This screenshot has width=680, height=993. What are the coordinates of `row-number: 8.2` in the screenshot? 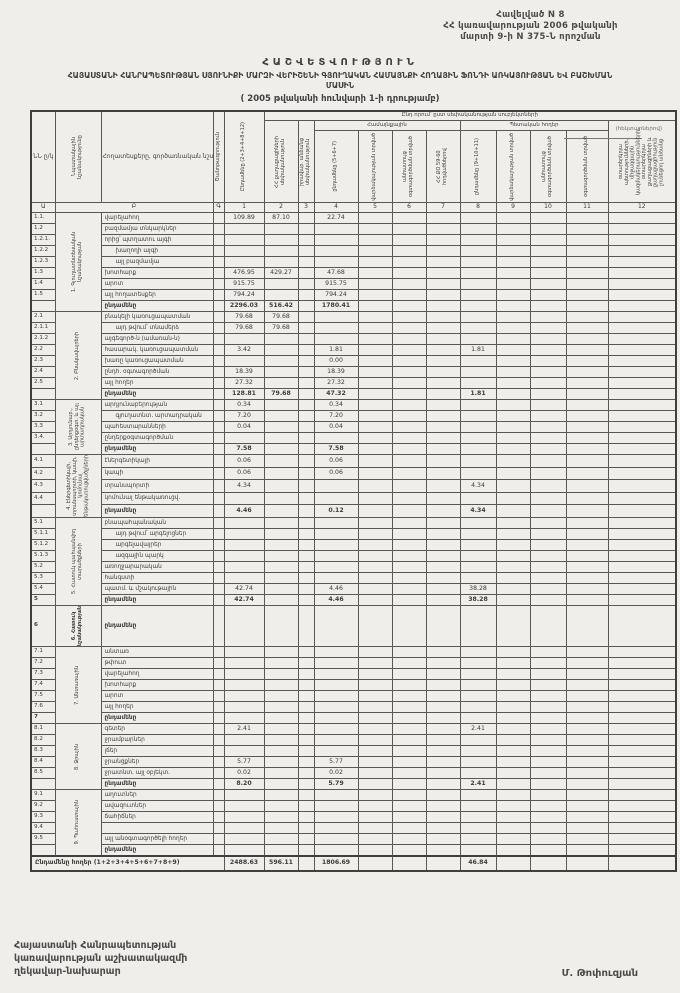 It's located at (43, 740).